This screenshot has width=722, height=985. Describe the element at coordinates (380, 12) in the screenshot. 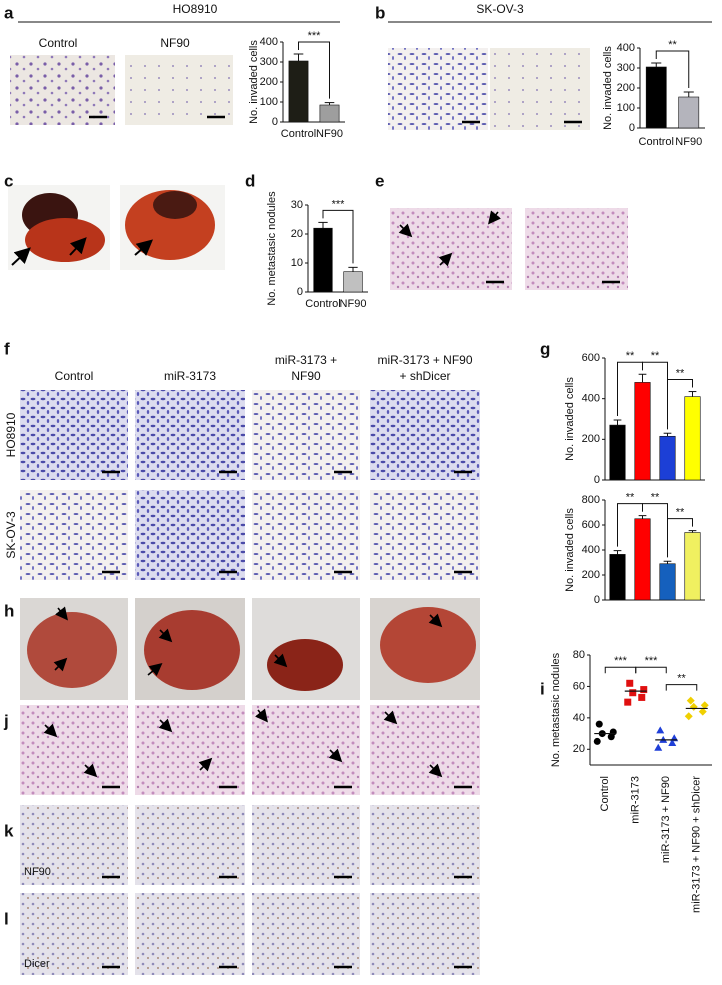

I see `panel-letter: b` at that location.